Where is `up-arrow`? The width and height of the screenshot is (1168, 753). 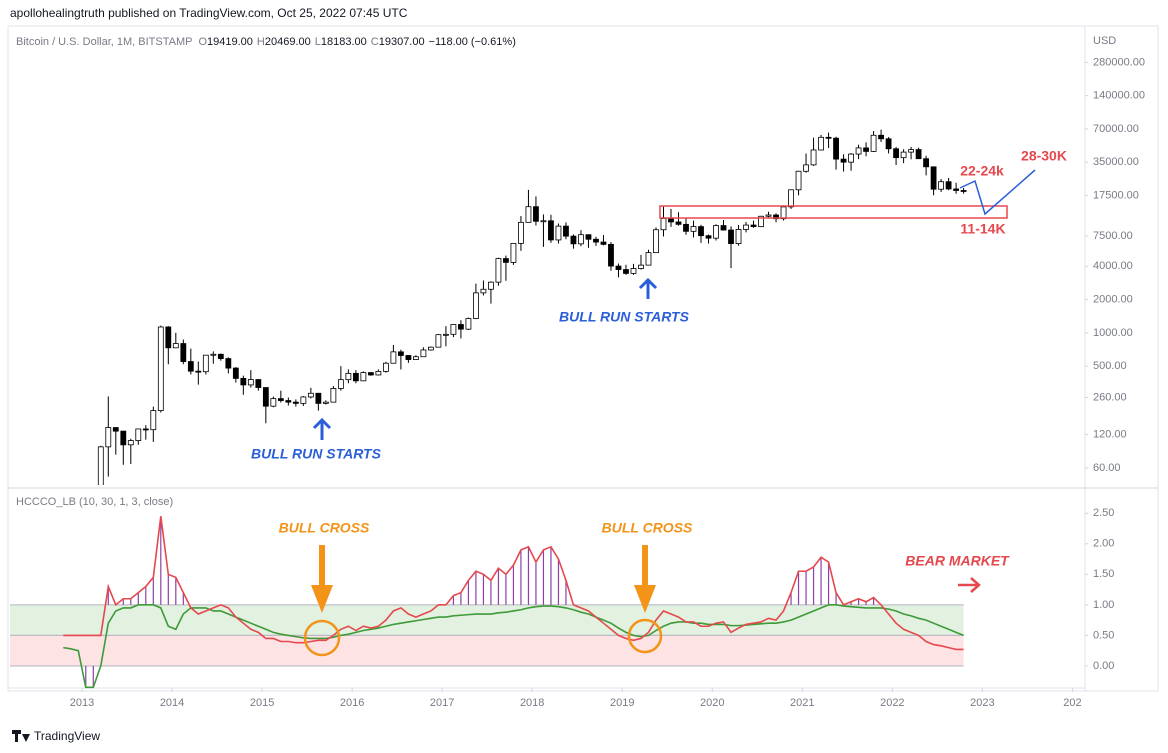
up-arrow is located at coordinates (648, 288).